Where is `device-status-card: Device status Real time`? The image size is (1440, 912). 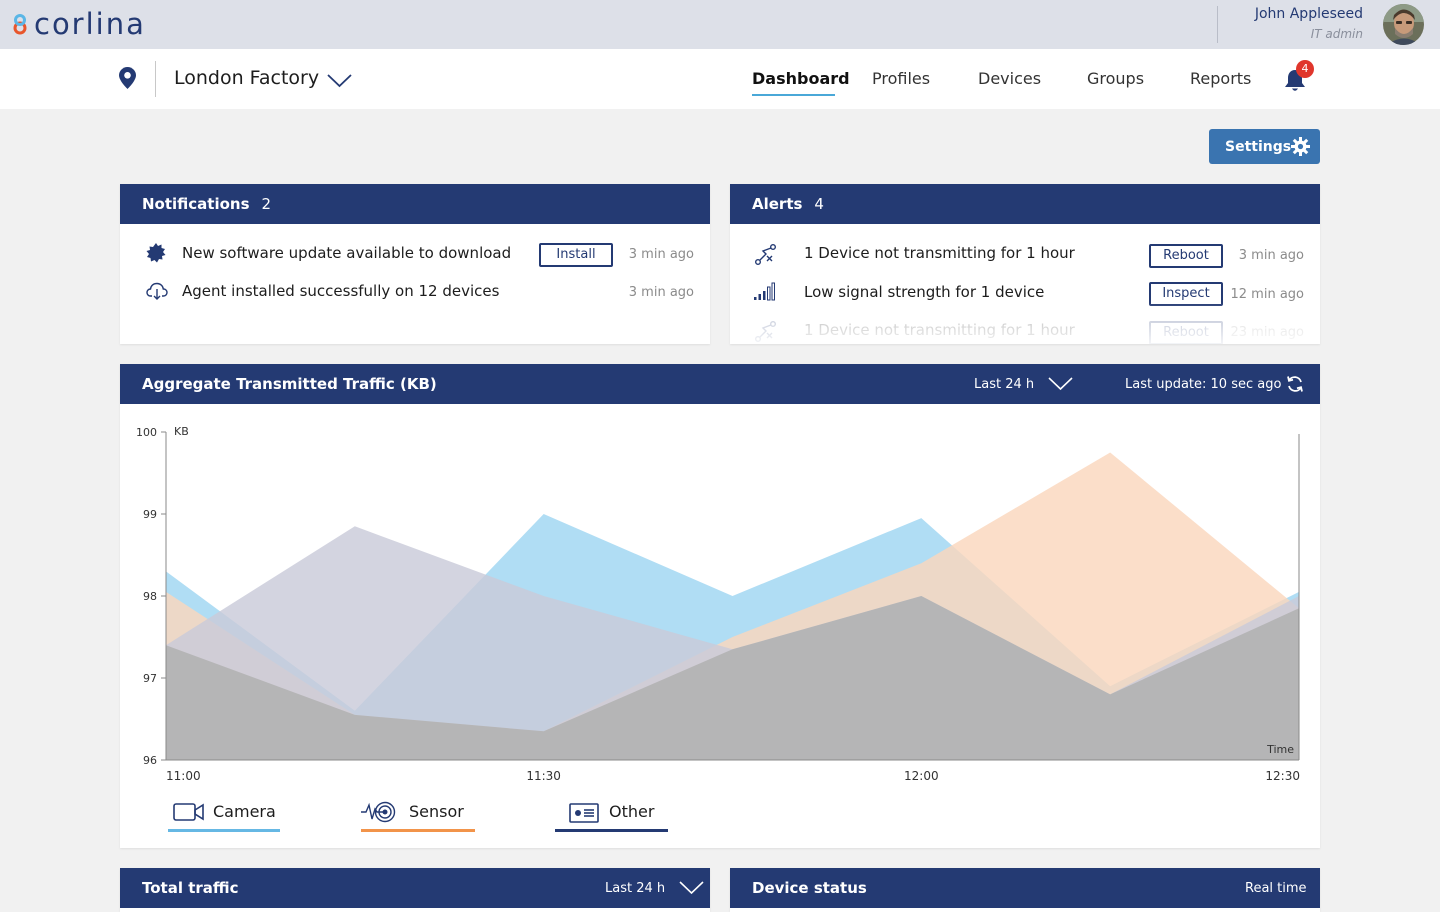
device-status-card: Device status Real time is located at coordinates (1025, 890).